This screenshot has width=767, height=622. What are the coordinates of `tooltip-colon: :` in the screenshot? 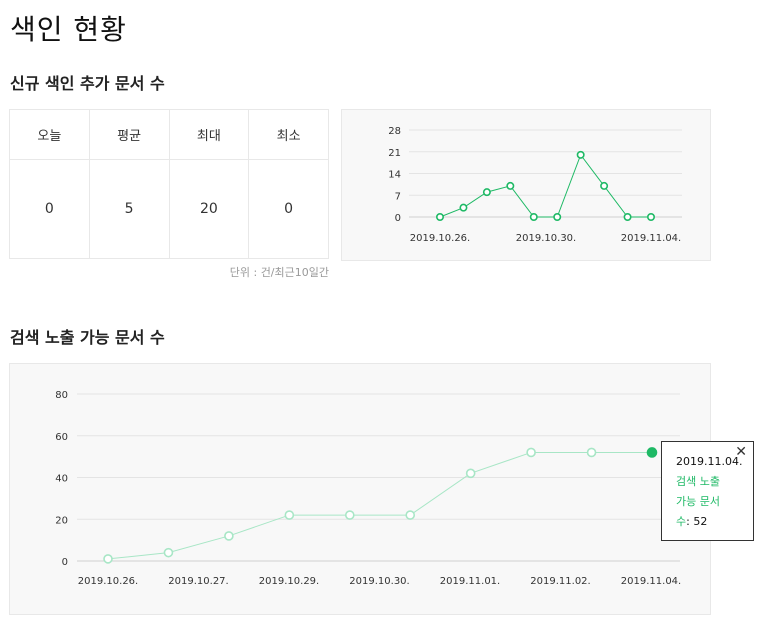 It's located at (690, 521).